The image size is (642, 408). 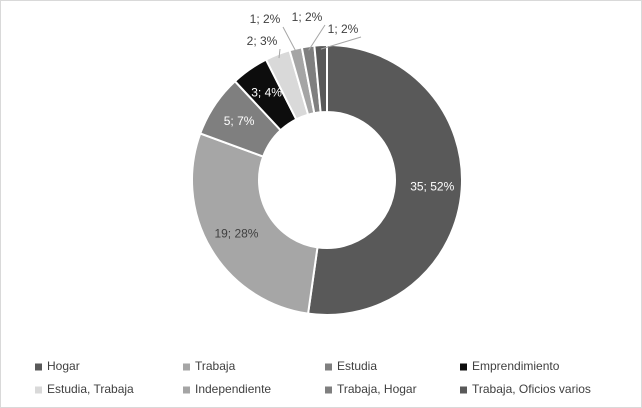 What do you see at coordinates (516, 366) in the screenshot?
I see `legend-label: Emprendimiento` at bounding box center [516, 366].